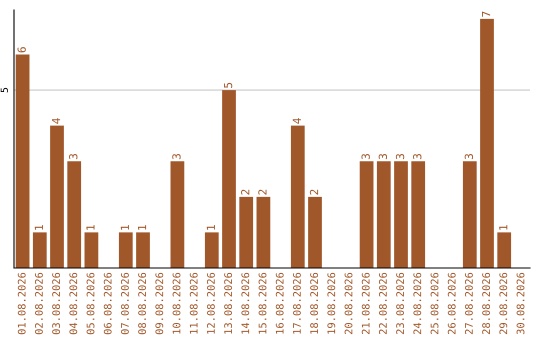  Describe the element at coordinates (366, 303) in the screenshot. I see `x-tick-label: 21.08.2026` at that location.